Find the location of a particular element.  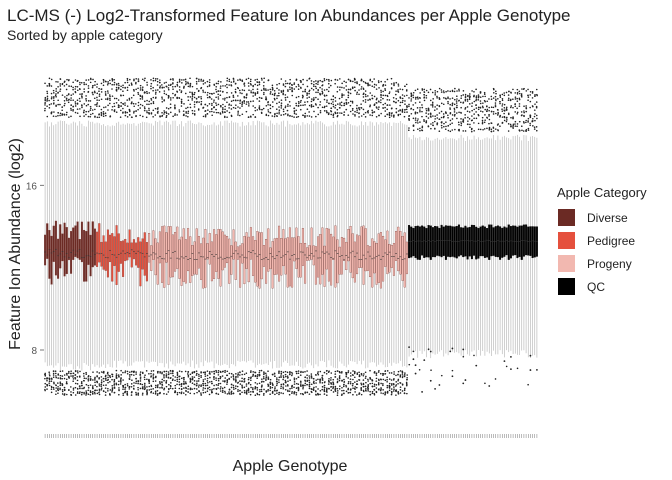

legend-swatch-diverse is located at coordinates (566, 217).